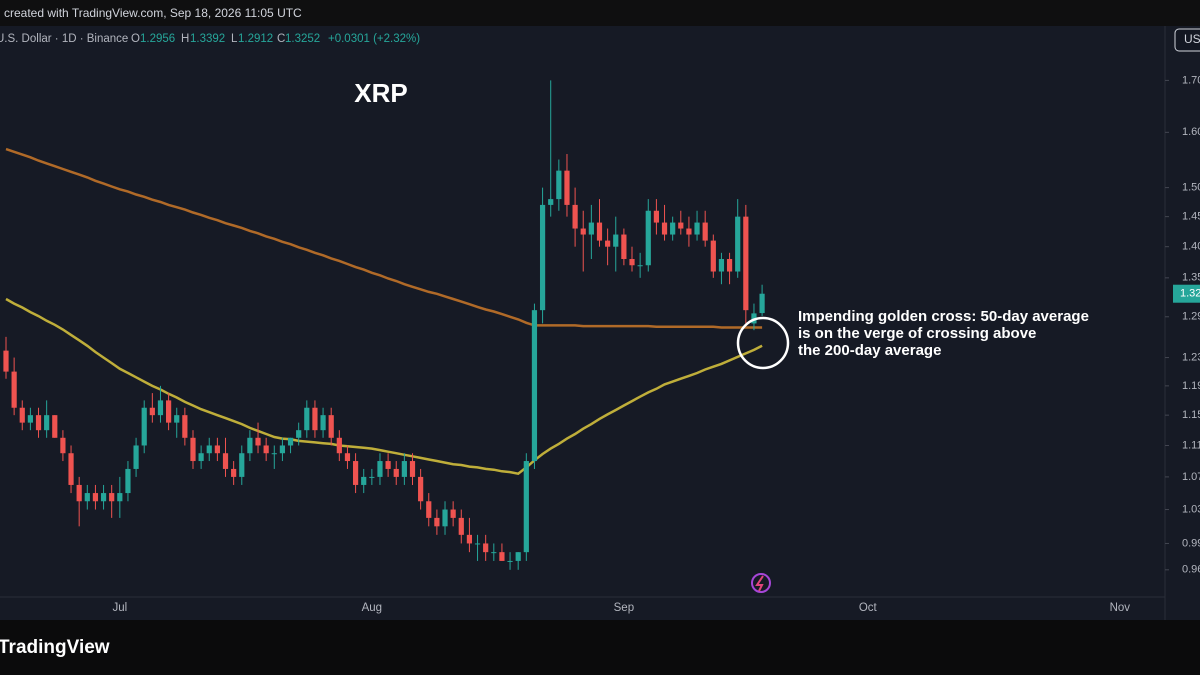 The image size is (1200, 675). I want to click on x-tick-label: Oct, so click(868, 608).